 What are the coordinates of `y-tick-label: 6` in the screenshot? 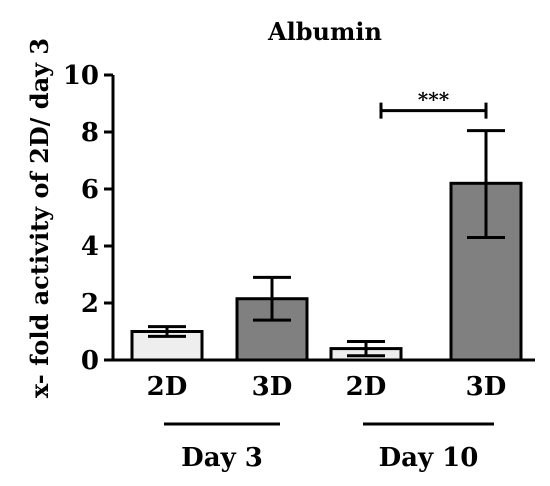 It's located at (90, 190).